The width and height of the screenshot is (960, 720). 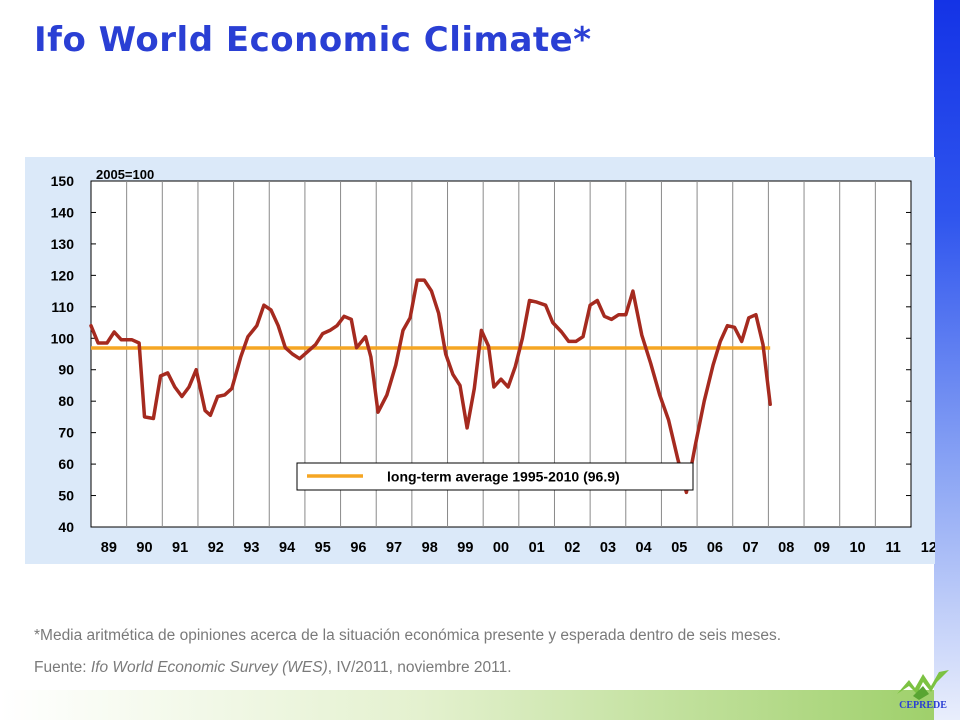 I want to click on y-tick-label: 60, so click(x=66, y=464).